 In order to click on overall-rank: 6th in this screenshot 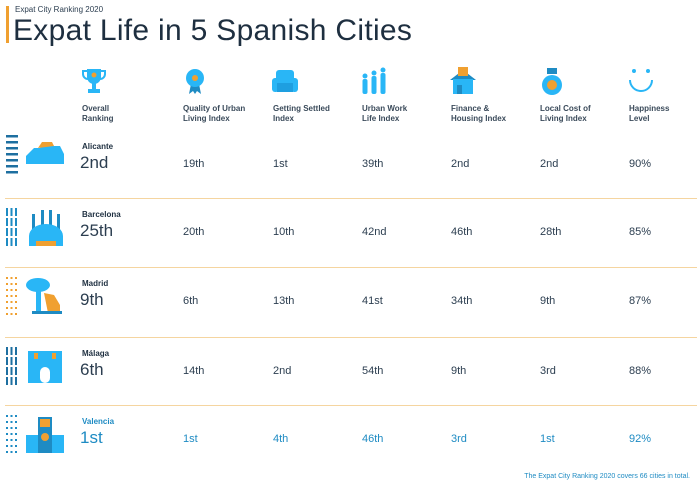, I will do `click(92, 369)`.